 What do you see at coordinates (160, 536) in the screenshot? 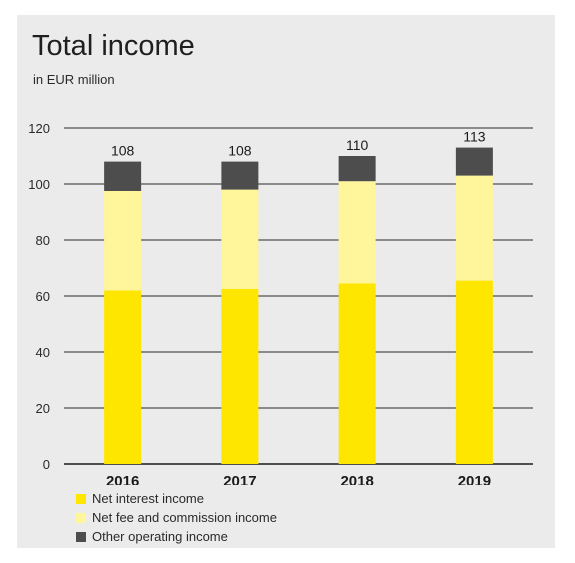
I see `legend-label-other-operating-income: Other operating income` at bounding box center [160, 536].